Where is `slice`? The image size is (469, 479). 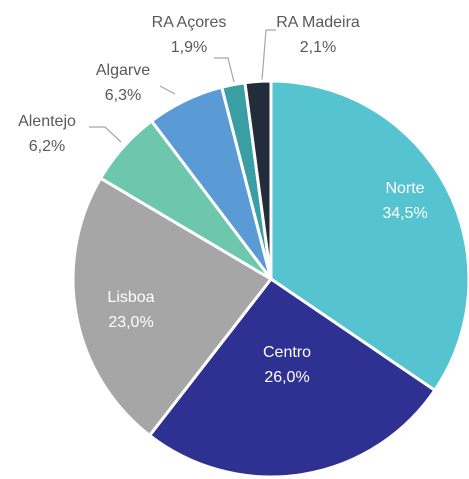 slice is located at coordinates (258, 179).